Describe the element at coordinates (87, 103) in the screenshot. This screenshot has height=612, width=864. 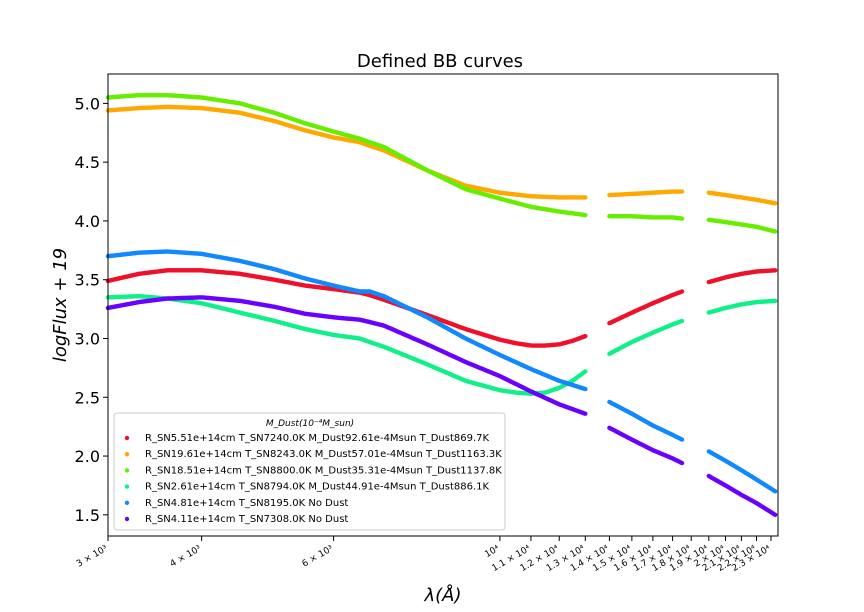
I see `y-tick-label: 5.0` at that location.